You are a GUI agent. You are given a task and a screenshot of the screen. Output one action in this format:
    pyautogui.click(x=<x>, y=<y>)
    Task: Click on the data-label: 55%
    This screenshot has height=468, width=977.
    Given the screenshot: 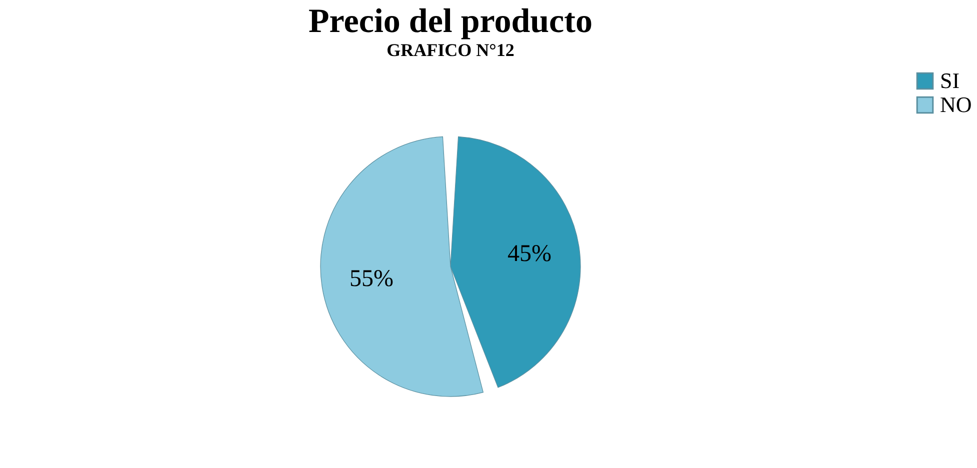 What is the action you would take?
    pyautogui.click(x=371, y=279)
    